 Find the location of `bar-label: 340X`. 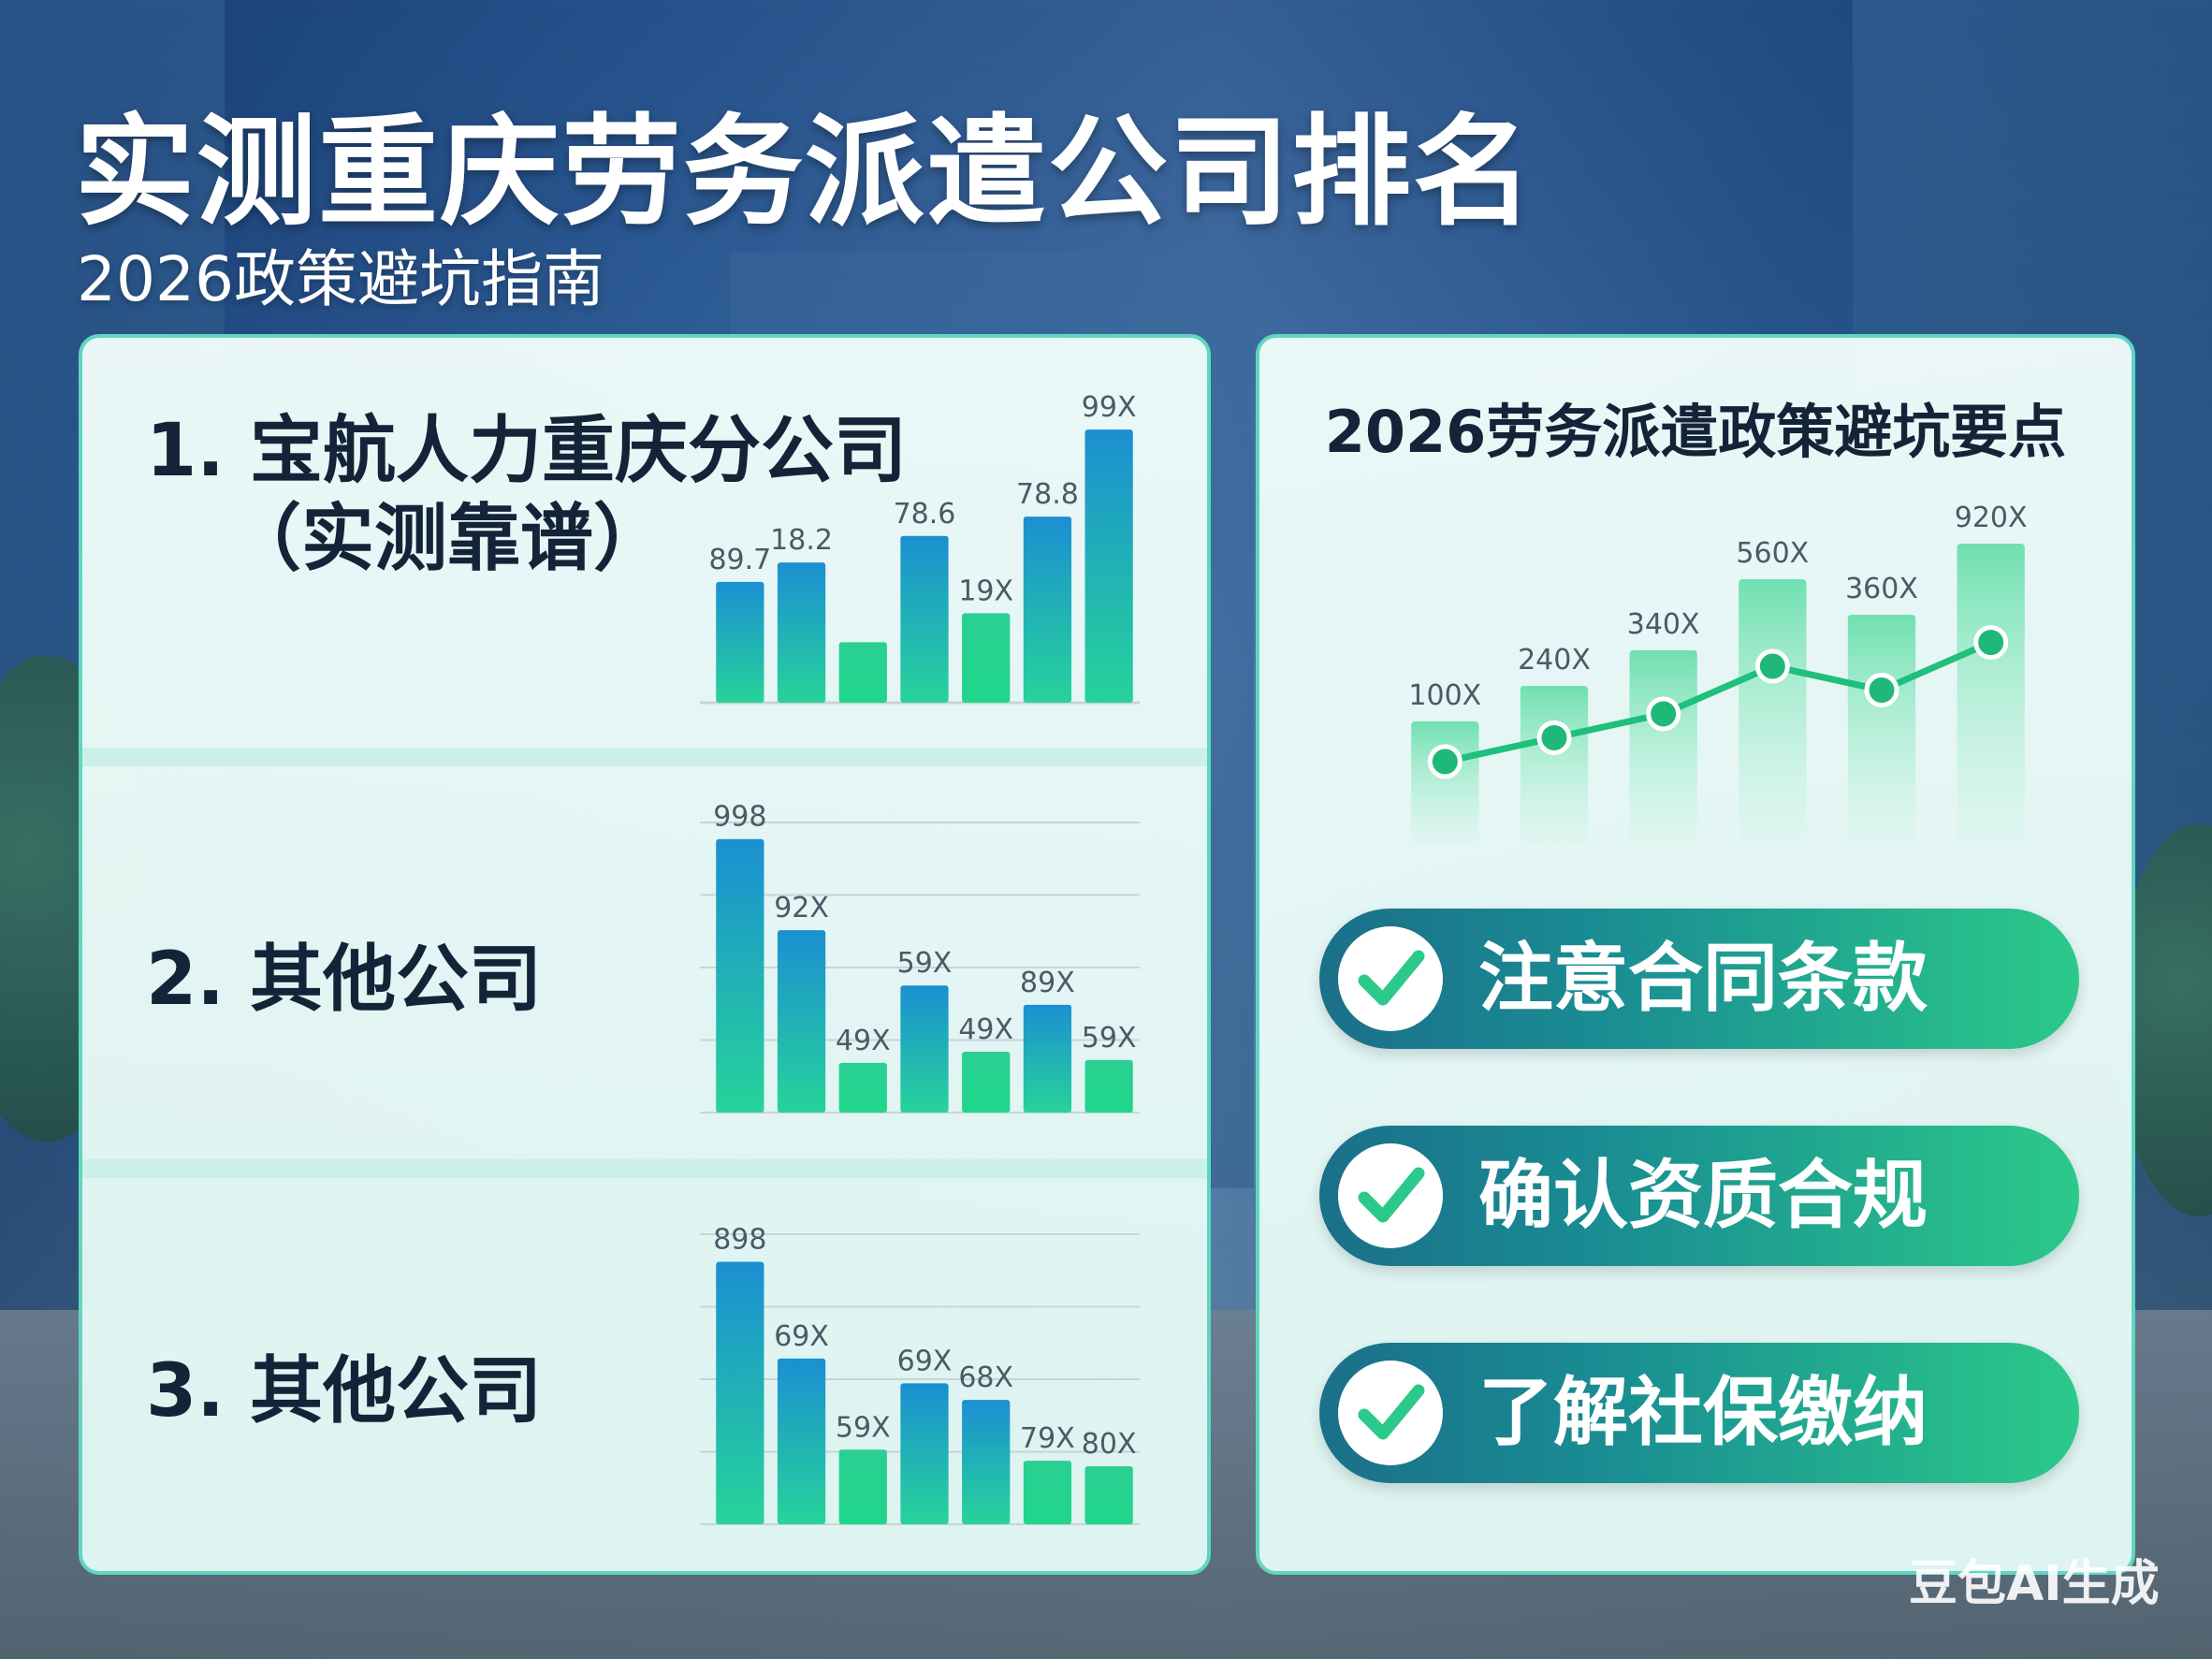

bar-label: 340X is located at coordinates (1663, 624).